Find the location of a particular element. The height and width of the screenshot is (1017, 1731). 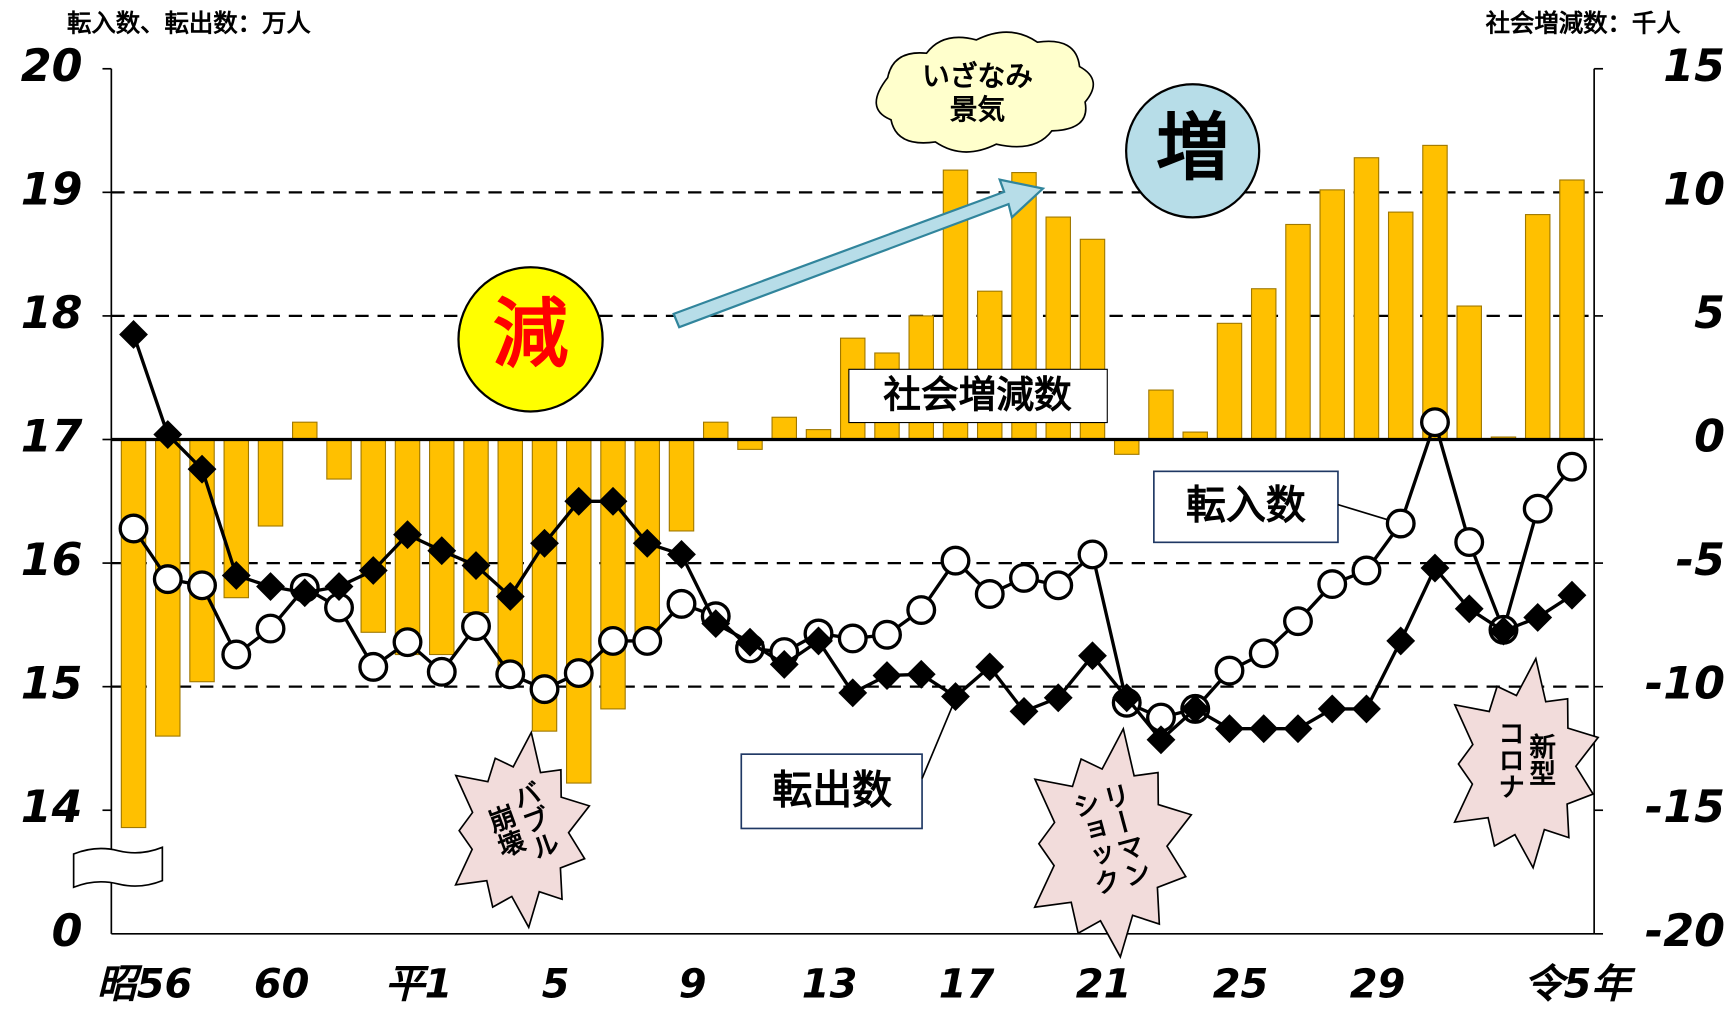

y-tick-label: 19 is located at coordinates (52, 189).